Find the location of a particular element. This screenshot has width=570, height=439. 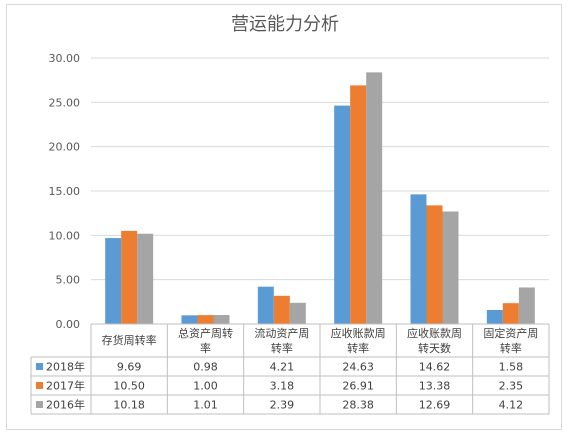

y-axis: 0.00 5.00 10.00 15.00 20.00 25.00 30.00 is located at coordinates (65, 191).